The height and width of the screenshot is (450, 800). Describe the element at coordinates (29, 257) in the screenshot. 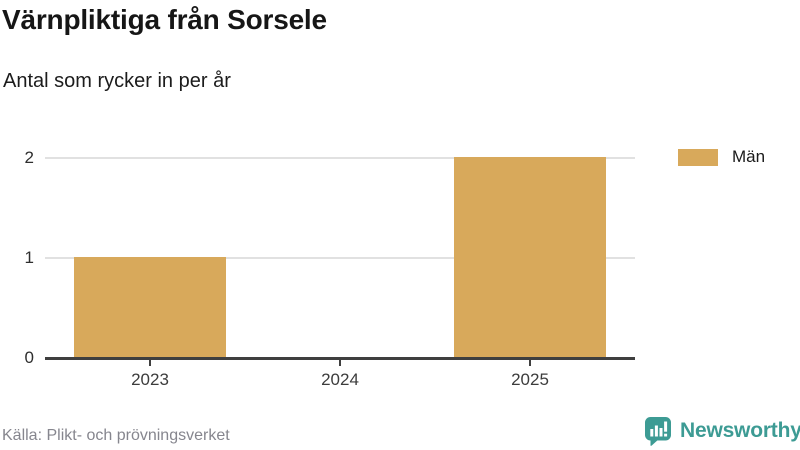

I see `y-tick-label: 1` at that location.